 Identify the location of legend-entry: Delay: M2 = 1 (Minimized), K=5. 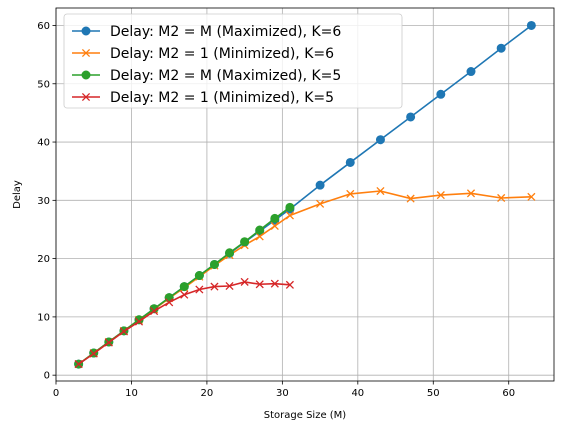
(203, 98).